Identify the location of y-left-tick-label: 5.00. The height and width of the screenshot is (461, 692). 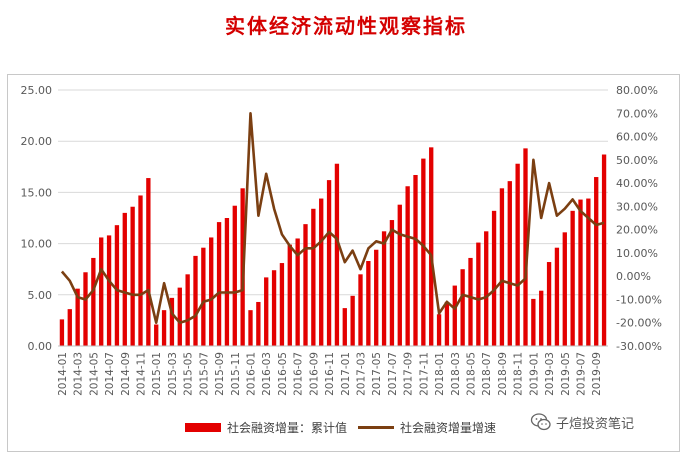
(40, 295).